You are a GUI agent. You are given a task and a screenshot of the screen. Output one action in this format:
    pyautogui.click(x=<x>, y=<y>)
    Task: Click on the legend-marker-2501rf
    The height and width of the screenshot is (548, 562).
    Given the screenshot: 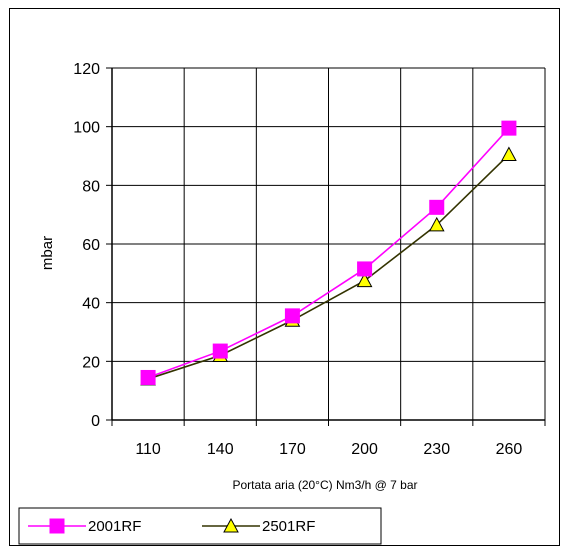 What is the action you would take?
    pyautogui.click(x=231, y=525)
    